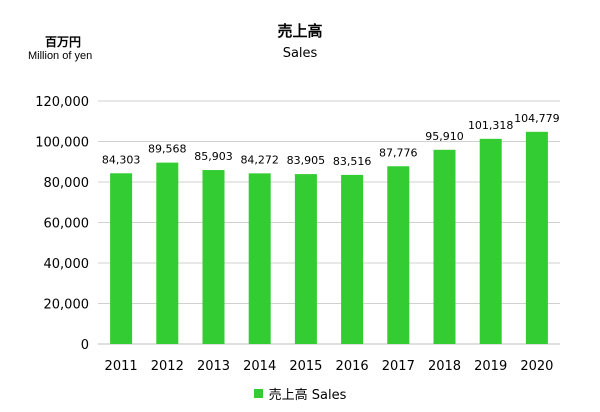 The image size is (600, 412). Describe the element at coordinates (121, 366) in the screenshot. I see `x-tick-label: 2011` at that location.